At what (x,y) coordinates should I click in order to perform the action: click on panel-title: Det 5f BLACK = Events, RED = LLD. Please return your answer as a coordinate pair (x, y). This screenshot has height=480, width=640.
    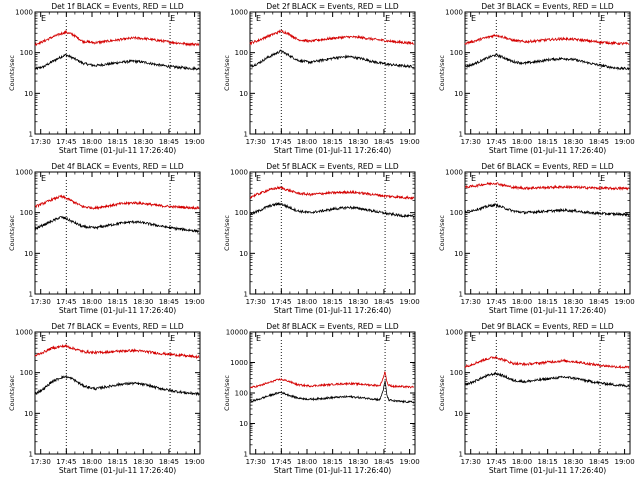
    Looking at the image, I should click on (332, 166).